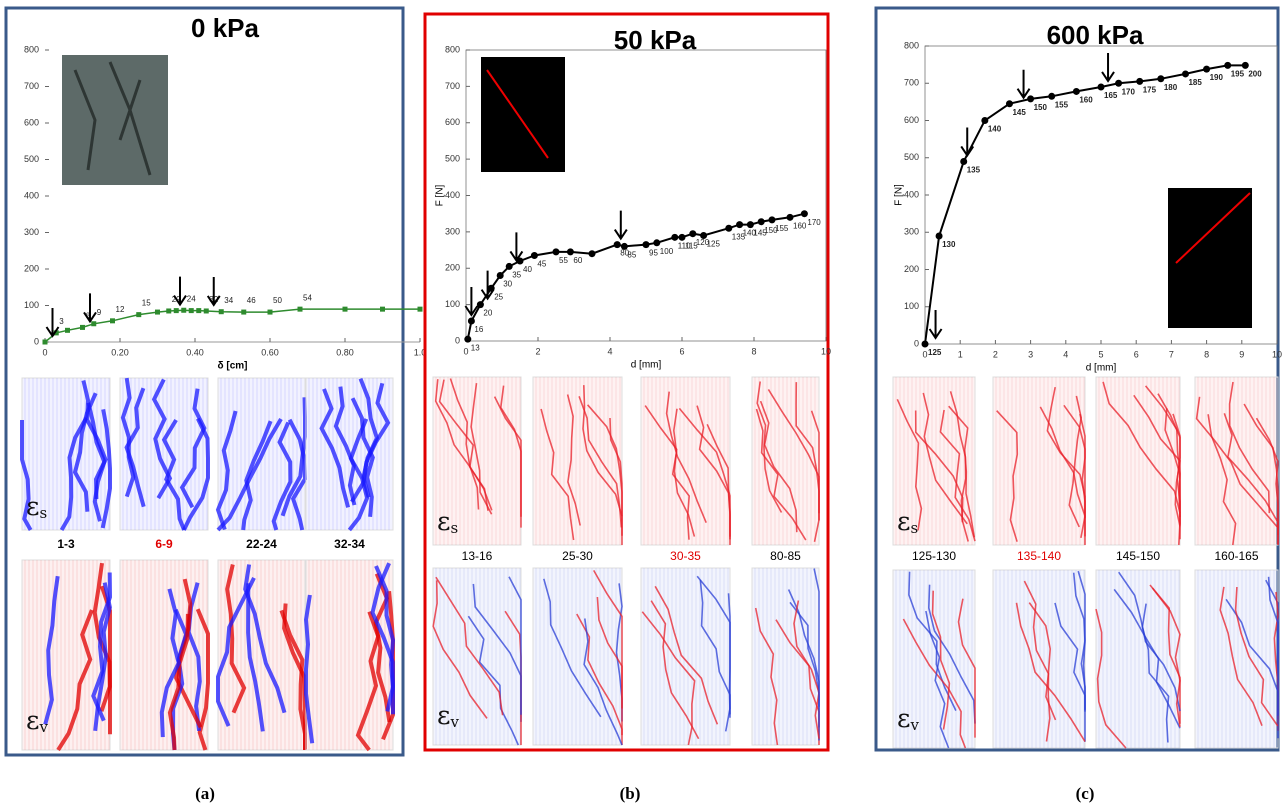 This screenshot has height=808, width=1284. Describe the element at coordinates (1085, 793) in the screenshot. I see `panel-label: (c)` at that location.